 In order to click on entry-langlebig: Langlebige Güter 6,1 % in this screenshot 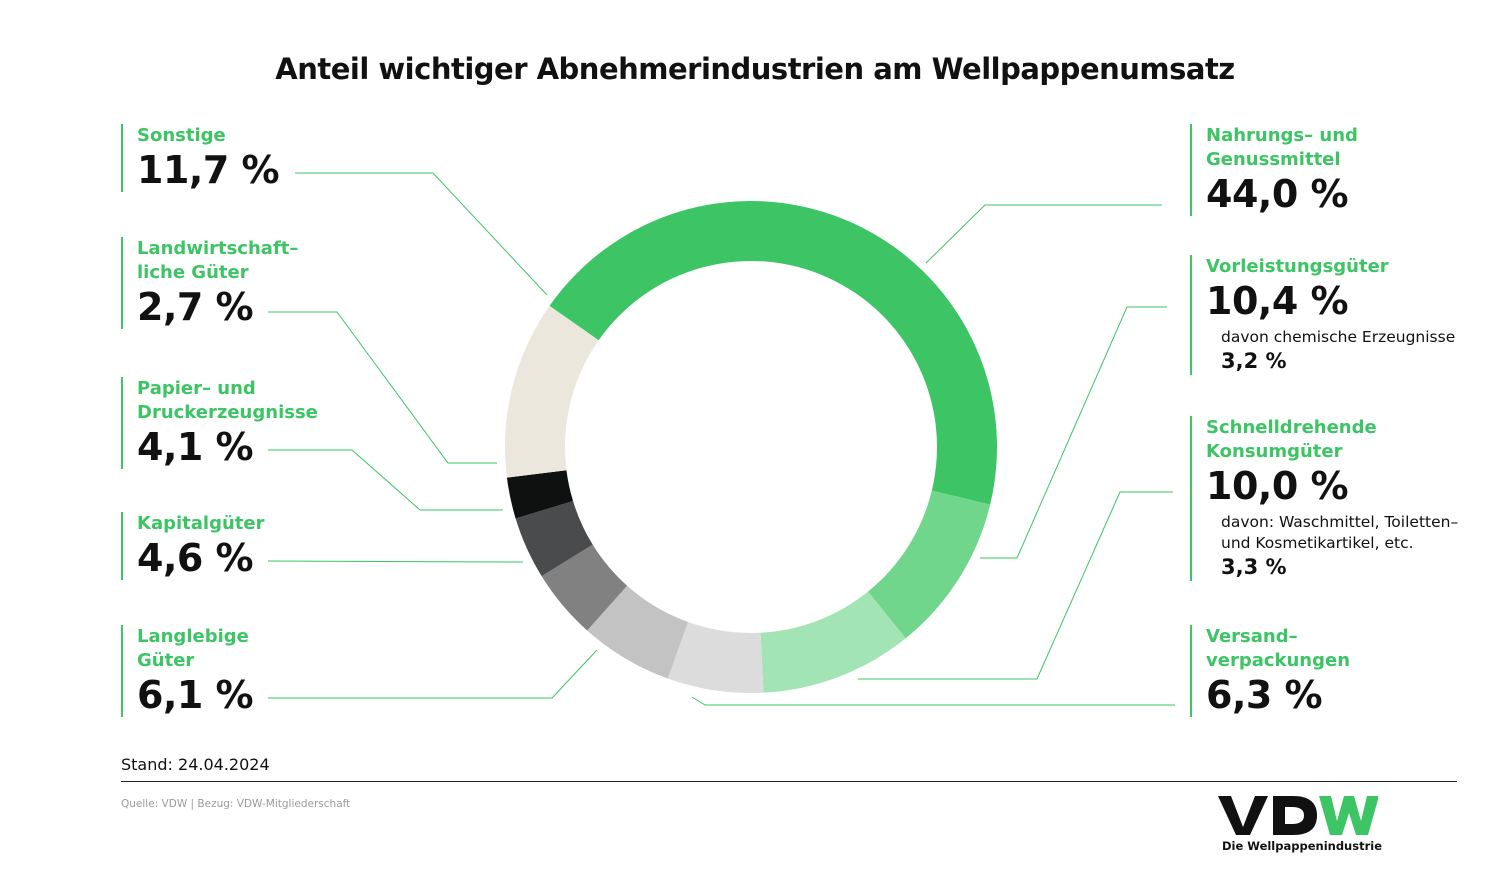, I will do `click(187, 671)`.